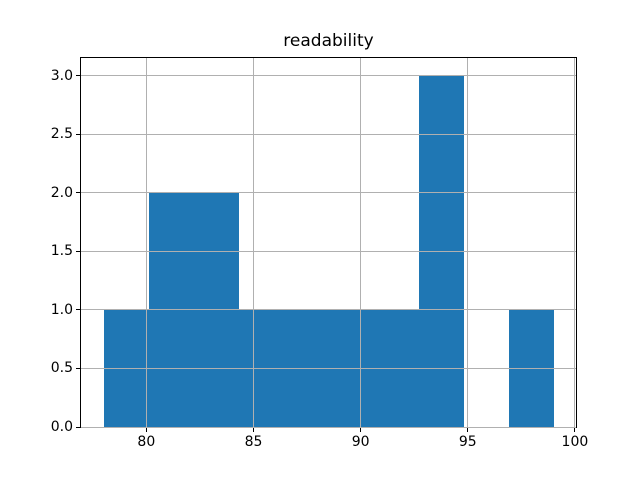 This screenshot has width=640, height=480. I want to click on y-tick-label: 0.0, so click(61, 427).